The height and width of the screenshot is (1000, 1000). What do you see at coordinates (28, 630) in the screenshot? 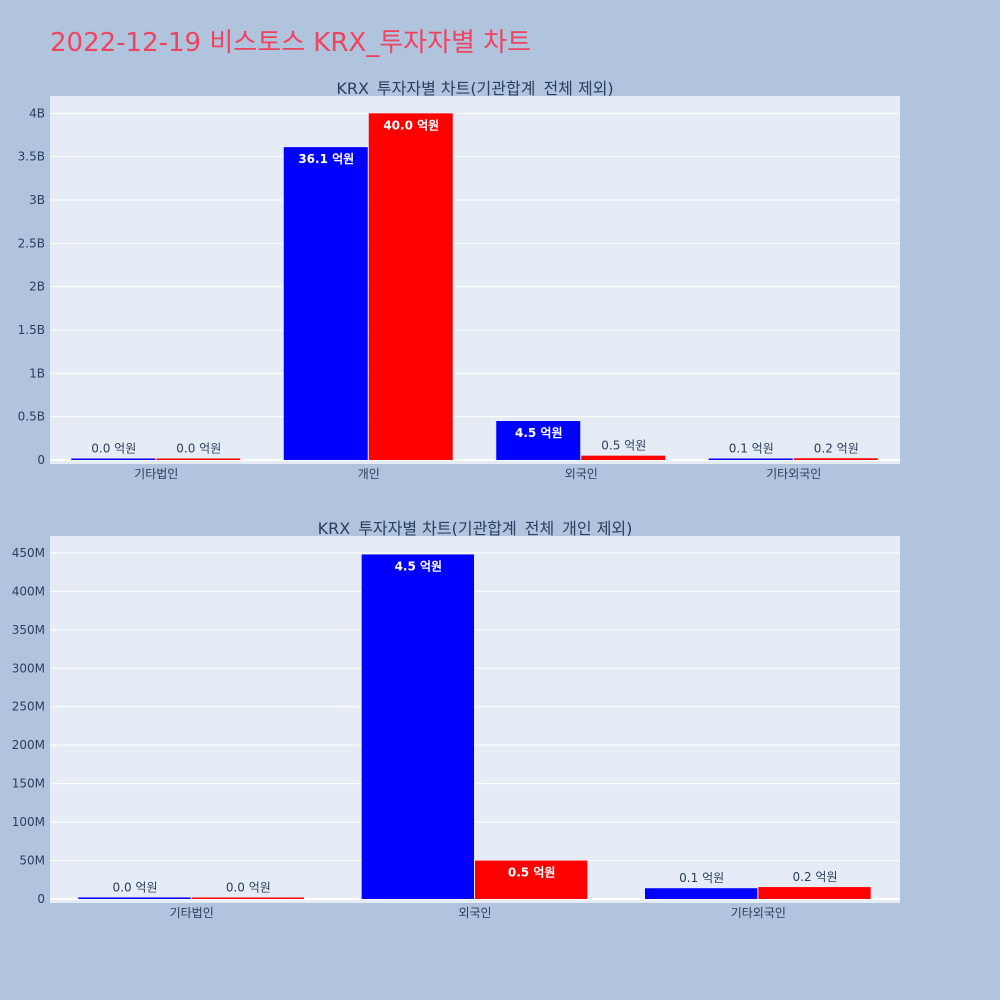
I see `y-tick-label: 350M` at bounding box center [28, 630].